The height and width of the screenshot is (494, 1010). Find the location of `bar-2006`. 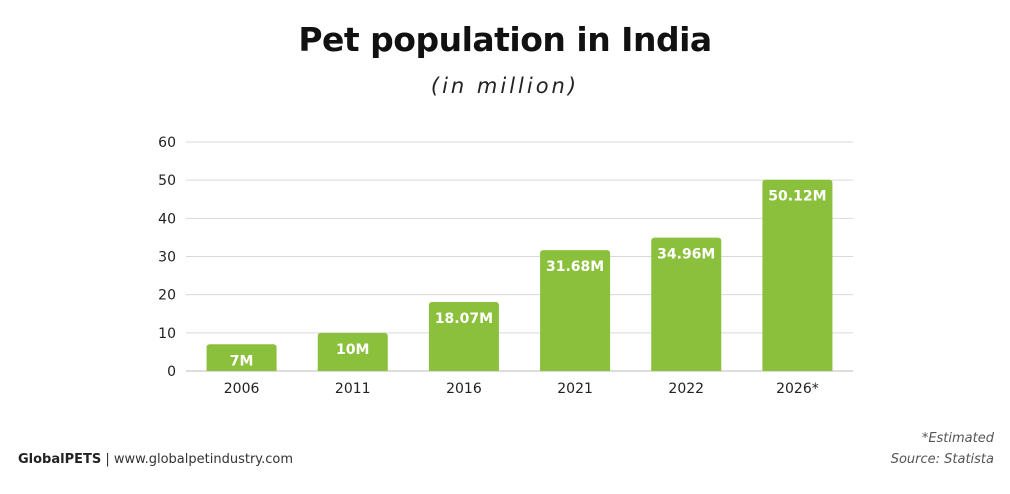

bar-2006 is located at coordinates (241, 357).